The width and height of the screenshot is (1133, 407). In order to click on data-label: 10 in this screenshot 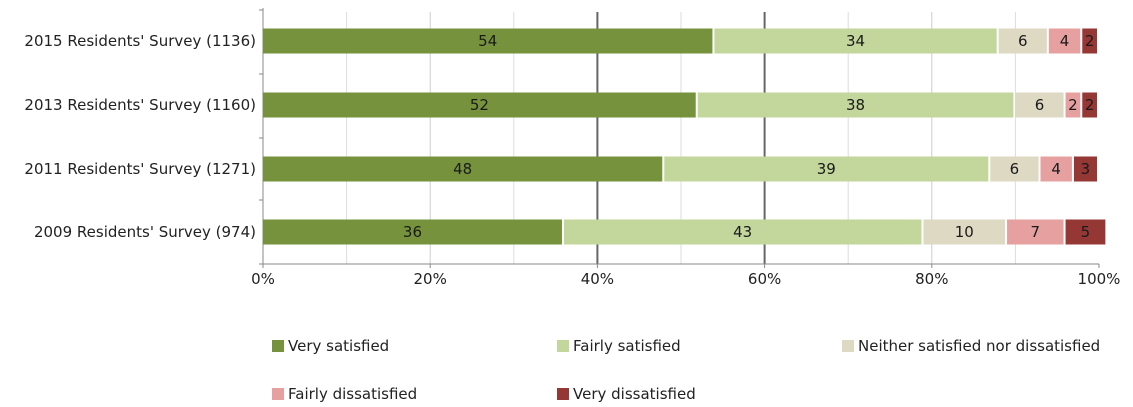, I will do `click(964, 232)`.